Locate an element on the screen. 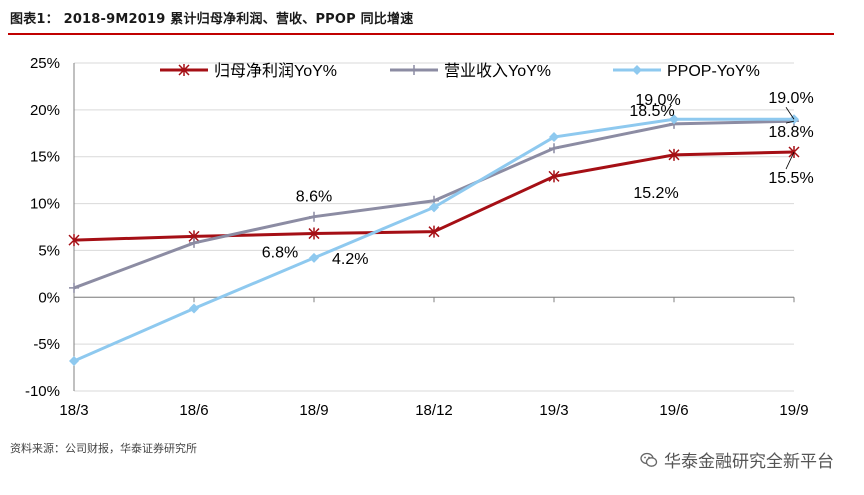 Image resolution: width=864 pixels, height=495 pixels. x-tick-label: 18/3 is located at coordinates (73, 410).